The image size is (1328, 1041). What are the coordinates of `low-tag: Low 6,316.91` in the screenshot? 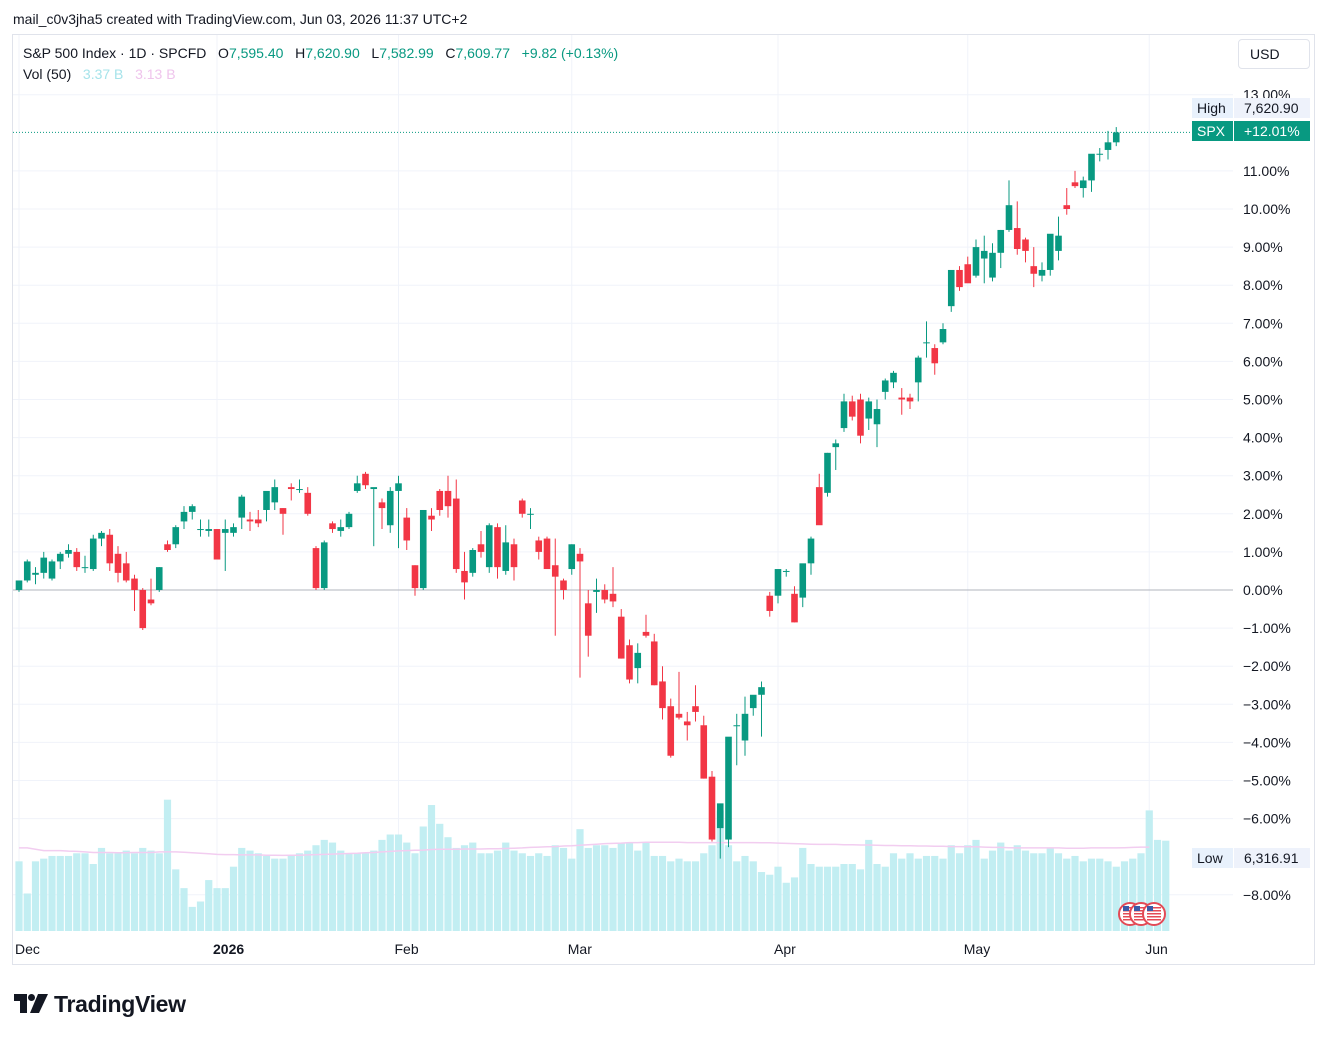 It's located at (1251, 858).